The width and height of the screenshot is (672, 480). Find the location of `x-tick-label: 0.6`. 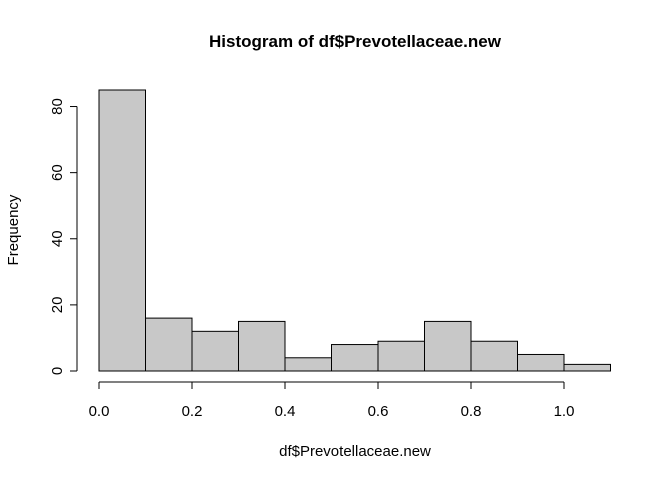

x-tick-label: 0.6 is located at coordinates (378, 411).